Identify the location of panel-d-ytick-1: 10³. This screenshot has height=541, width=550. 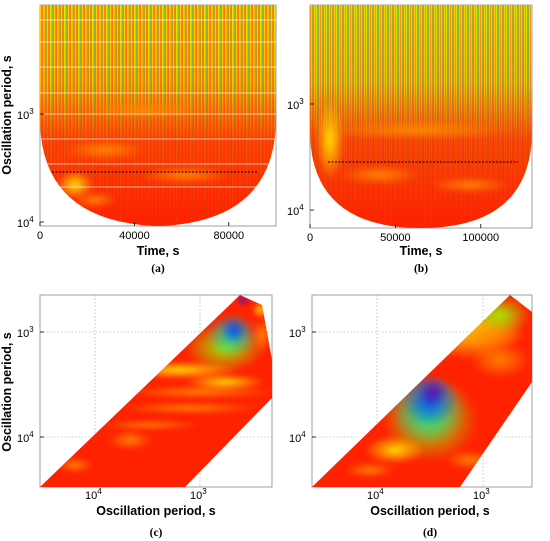
(297, 332).